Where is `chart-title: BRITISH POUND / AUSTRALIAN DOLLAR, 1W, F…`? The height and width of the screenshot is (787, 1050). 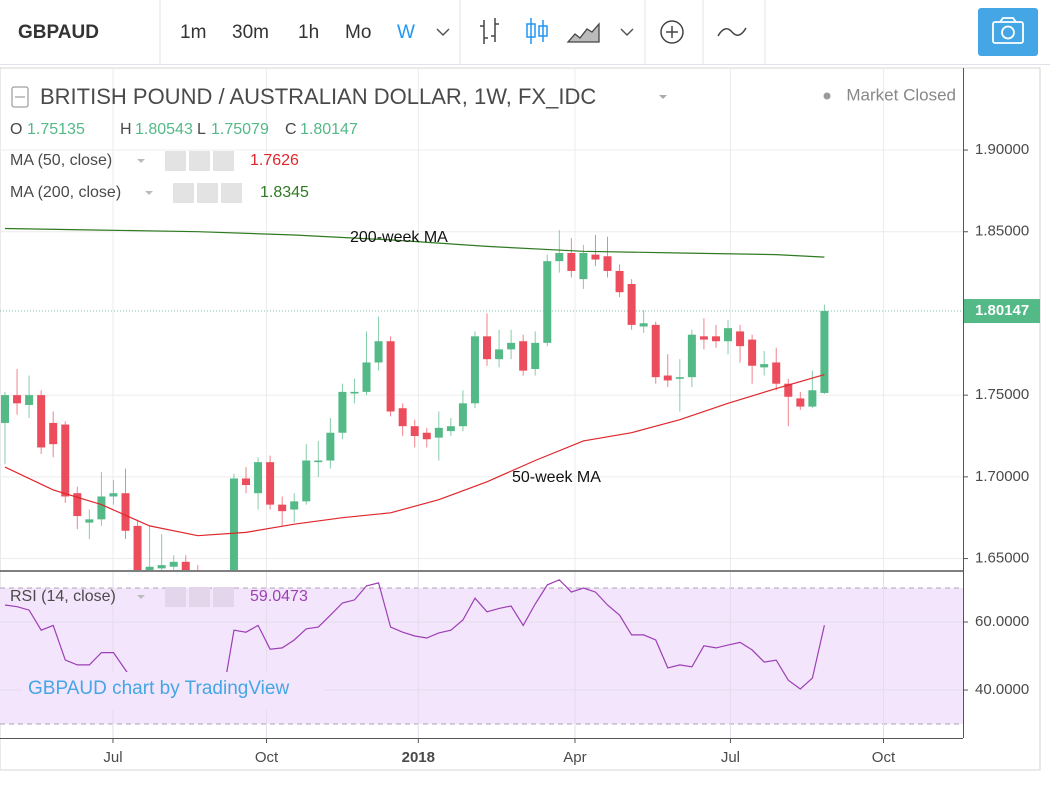
chart-title: BRITISH POUND / AUSTRALIAN DOLLAR, 1W, F… is located at coordinates (318, 96).